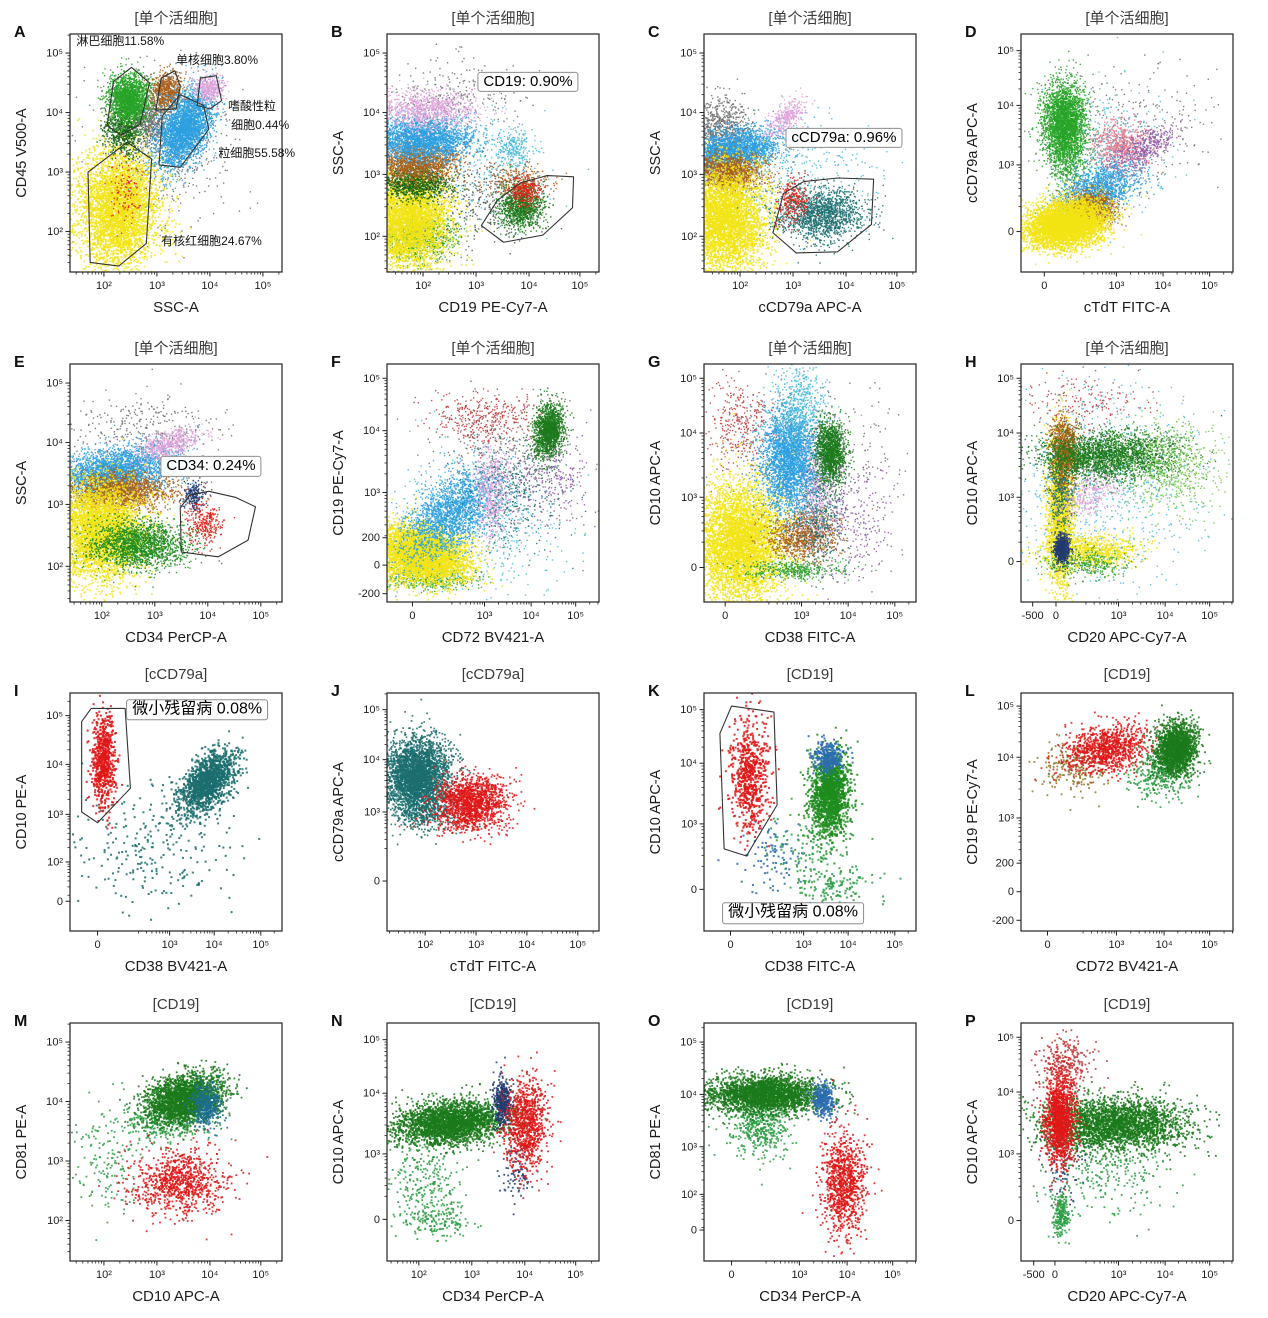 Image resolution: width=1268 pixels, height=1318 pixels. Describe the element at coordinates (493, 674) in the screenshot. I see `panel-title: [cCD79a]` at that location.